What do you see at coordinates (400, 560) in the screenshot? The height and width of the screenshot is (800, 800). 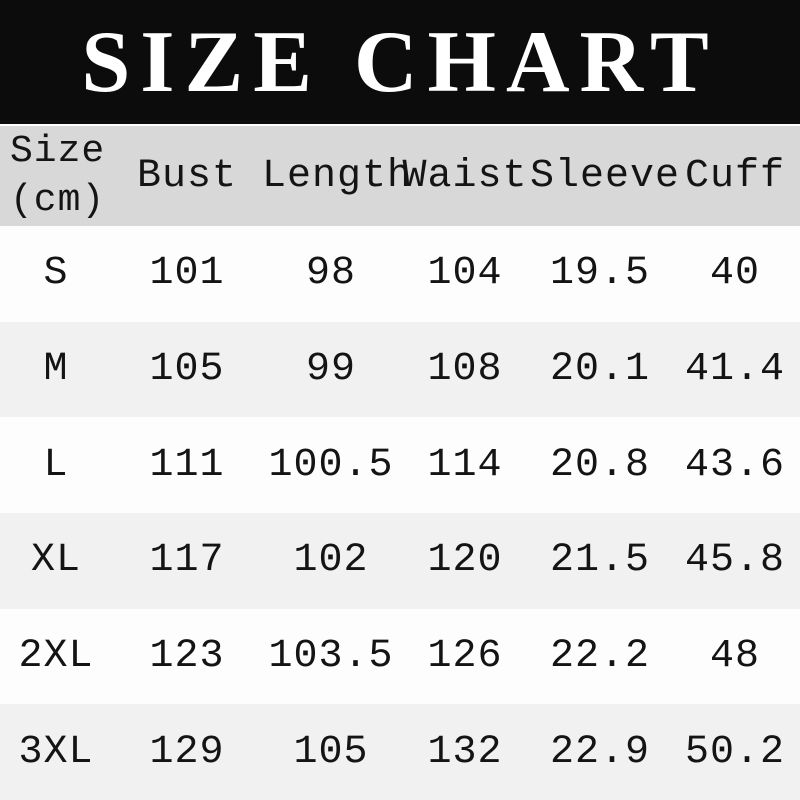 I see `table-row-xl: XL 117 102 120 21.5 45.8` at bounding box center [400, 560].